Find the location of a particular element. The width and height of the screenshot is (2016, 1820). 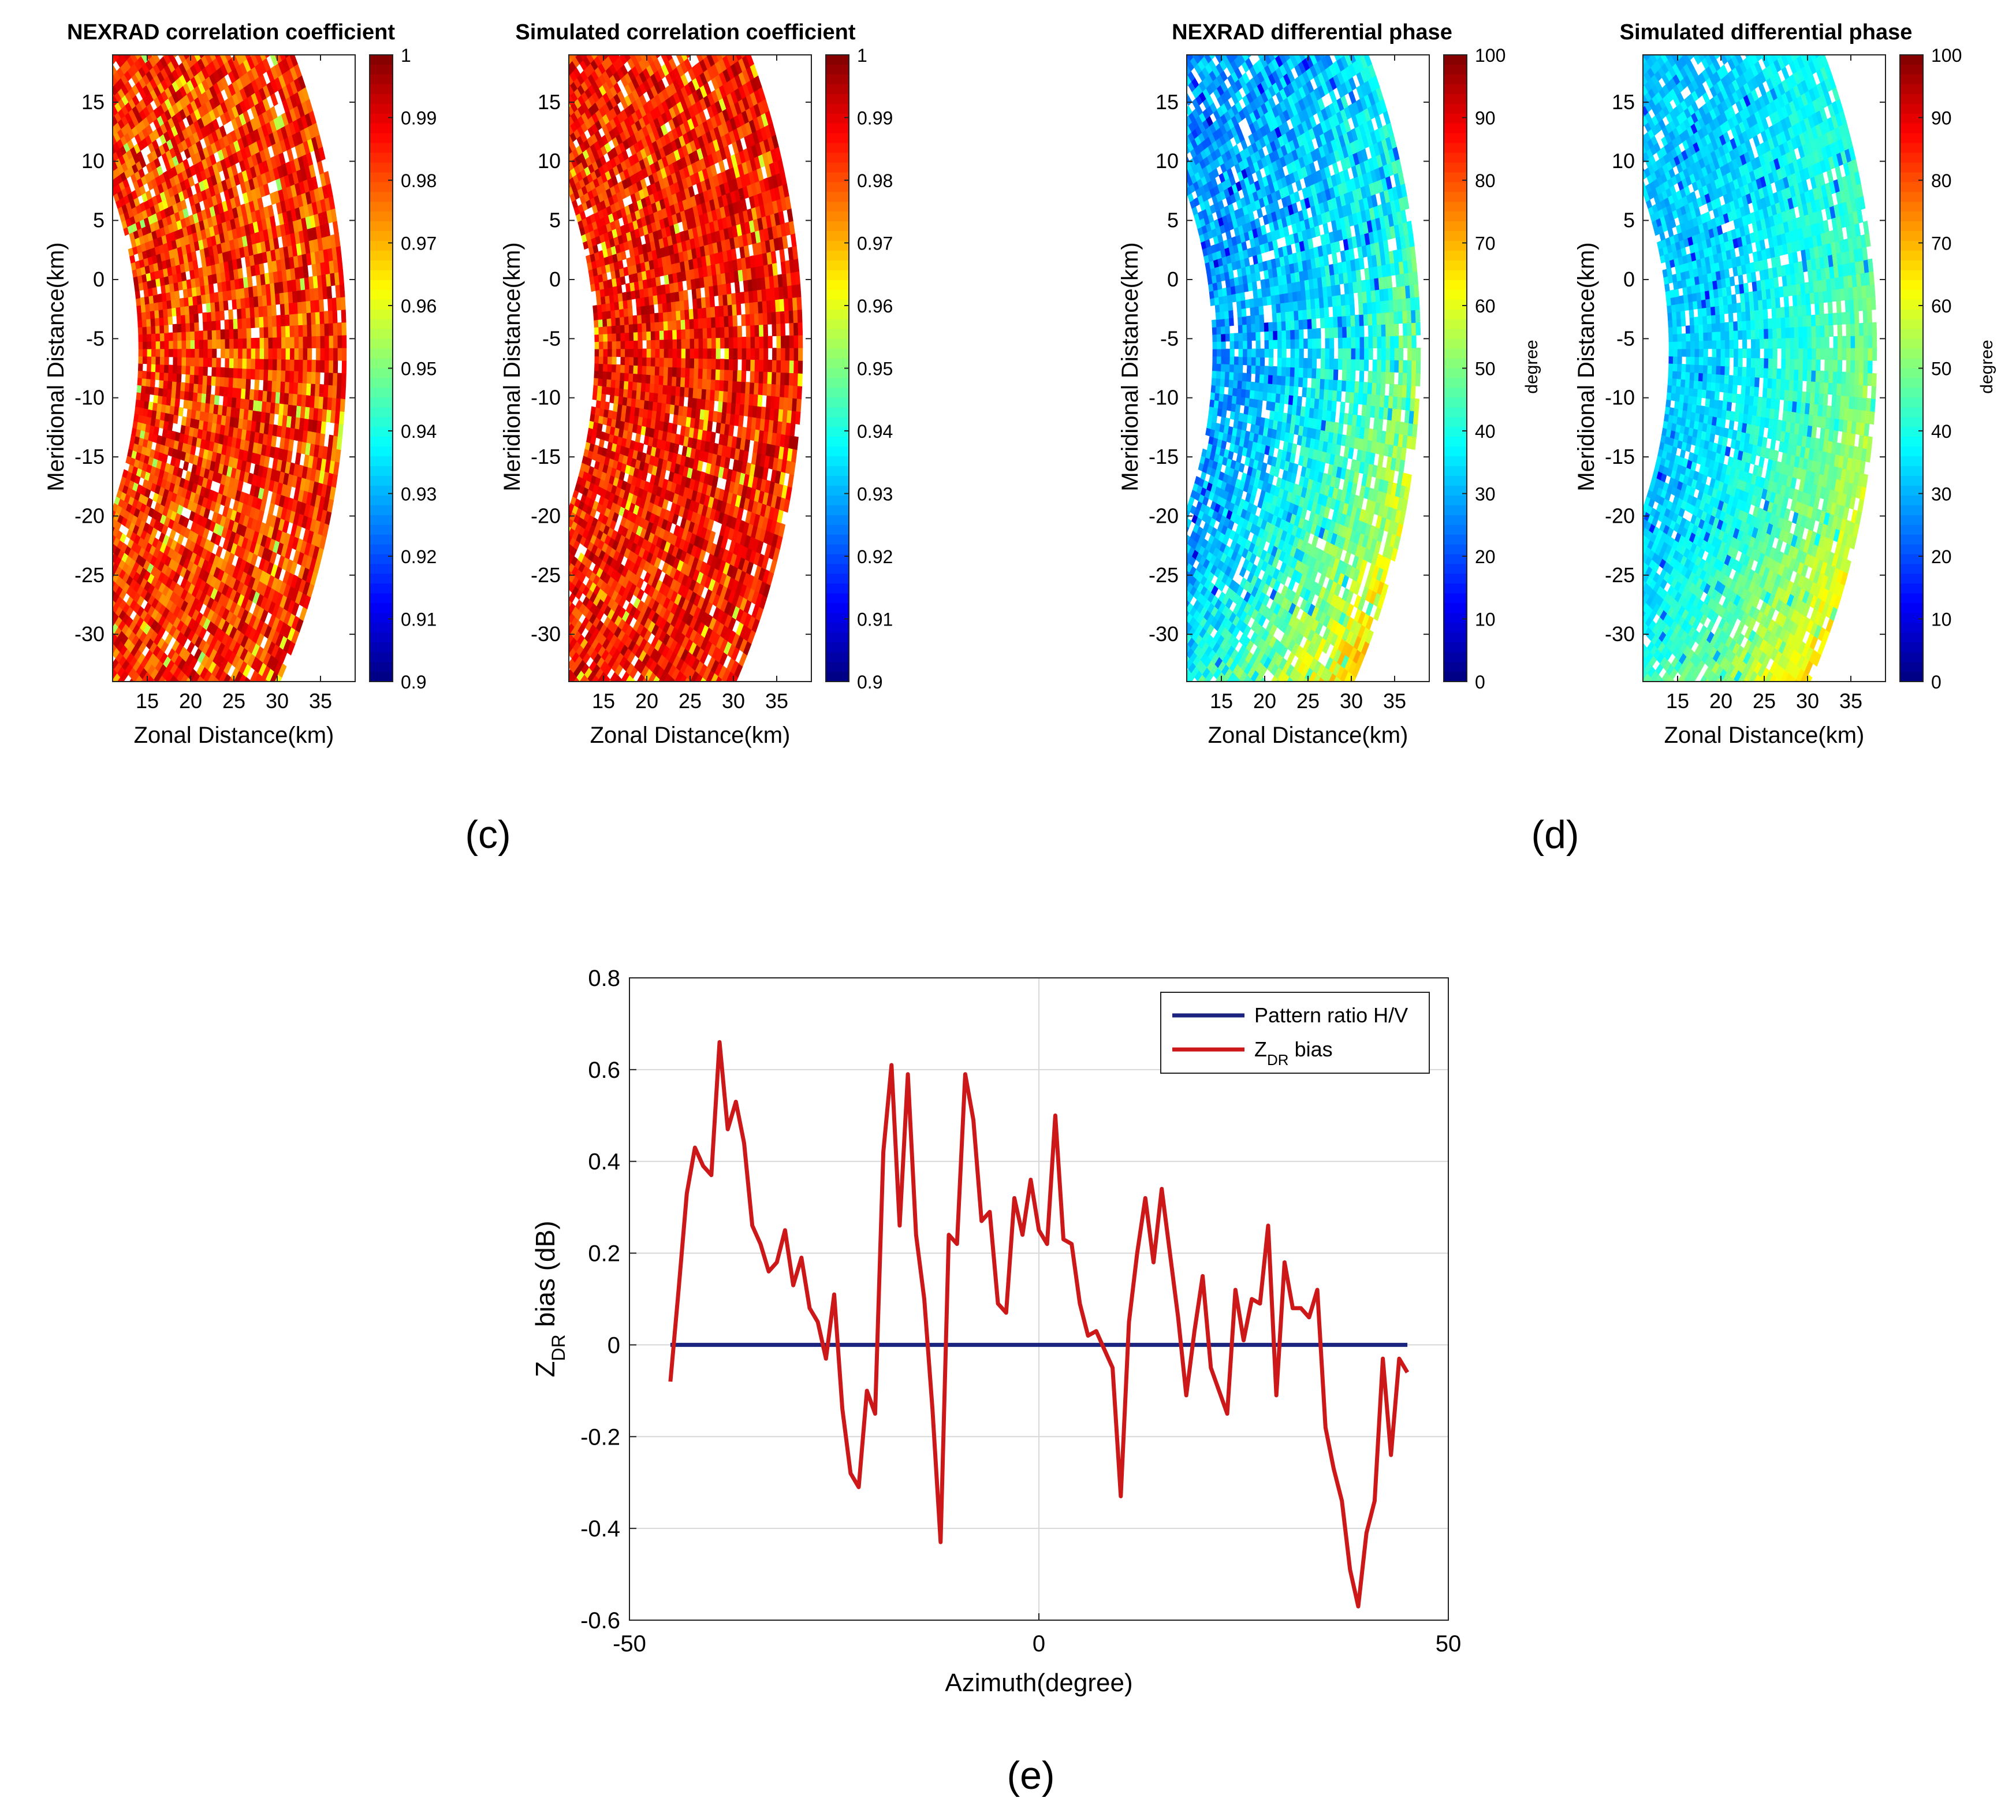

y-tick-label: -25 is located at coordinates (89, 575).